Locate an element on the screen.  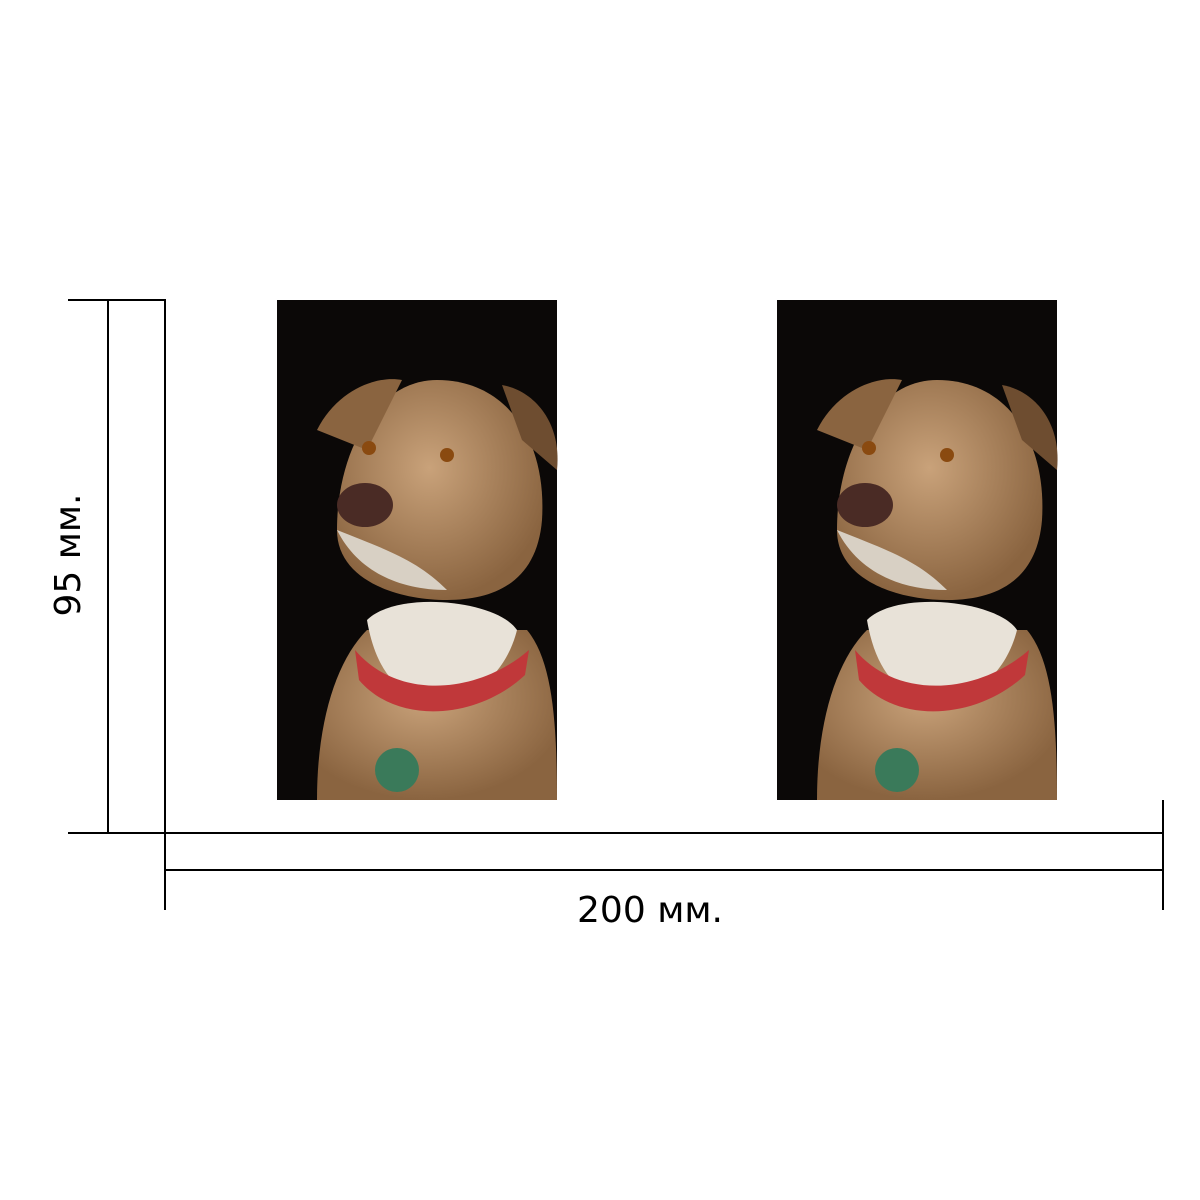
width-label: 200 мм. is located at coordinates (650, 910).